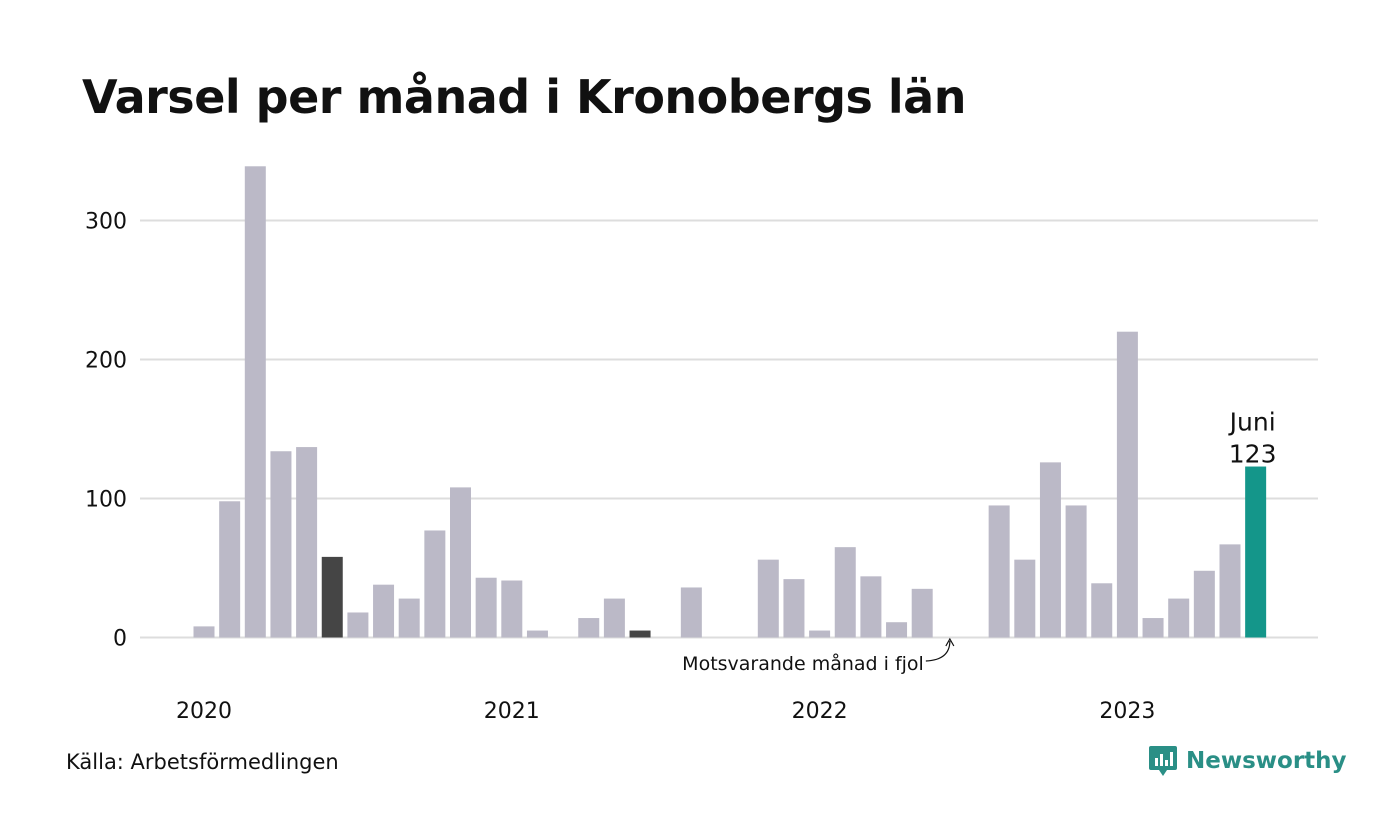 This screenshot has height=840, width=1400. I want to click on source-note: Källa: Arbetsförmedlingen, so click(202, 762).